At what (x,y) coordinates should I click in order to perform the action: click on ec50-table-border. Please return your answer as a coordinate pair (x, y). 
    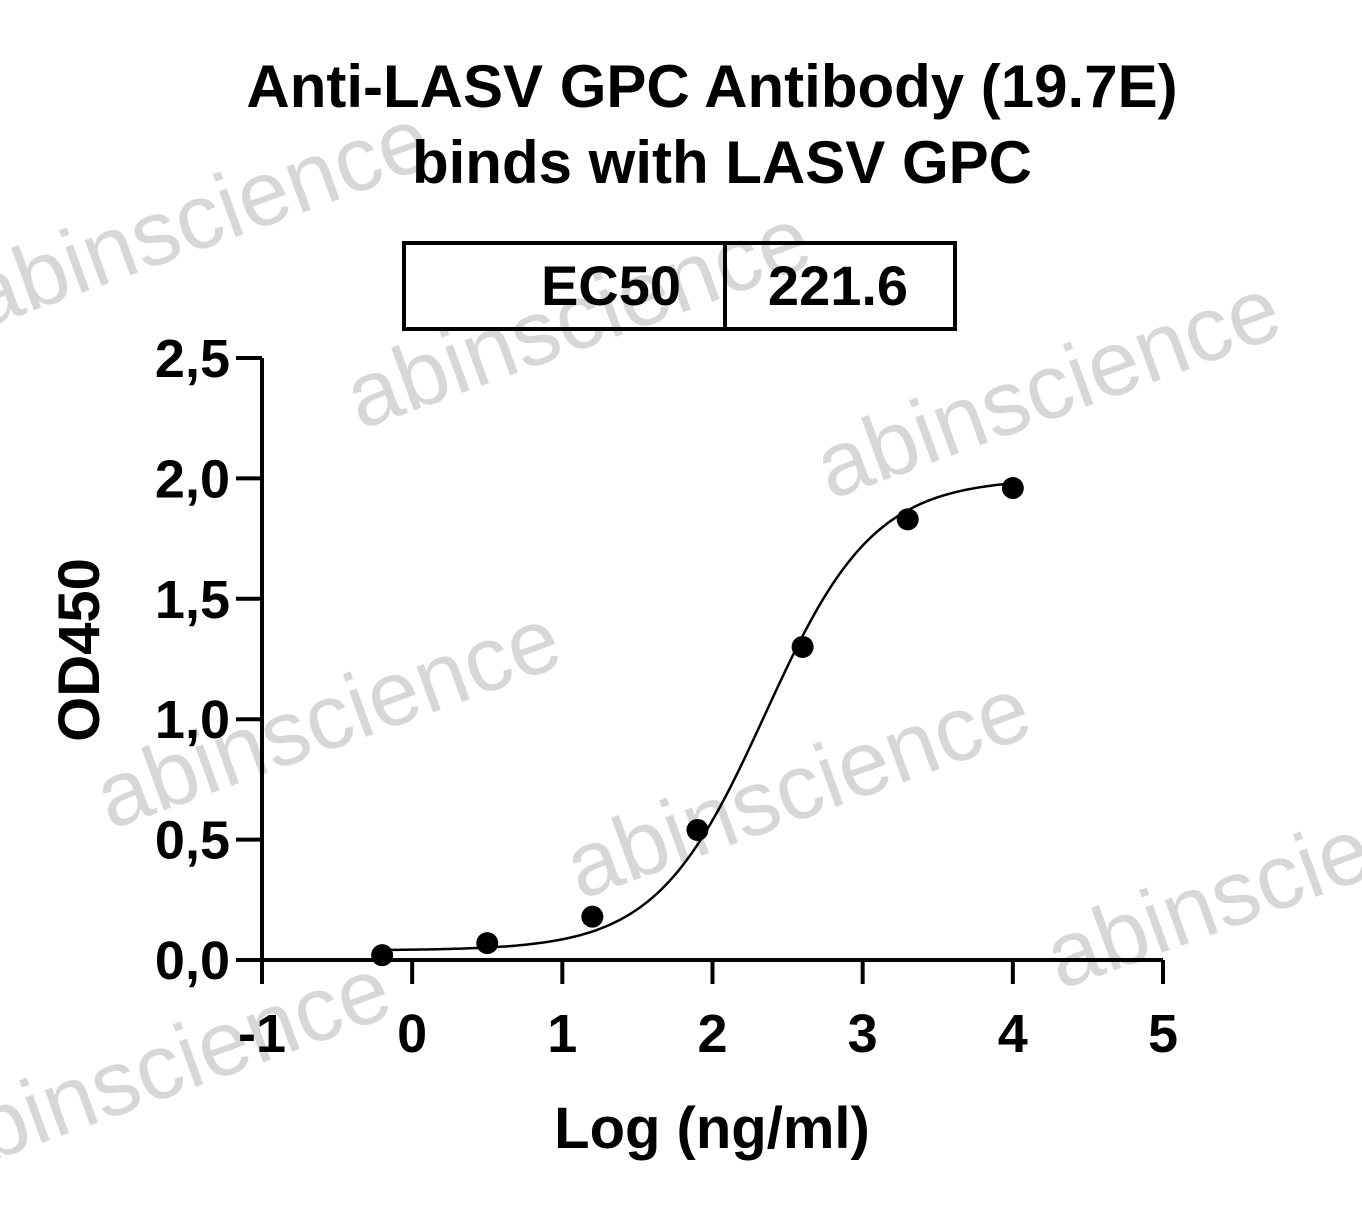
    Looking at the image, I should click on (679, 286).